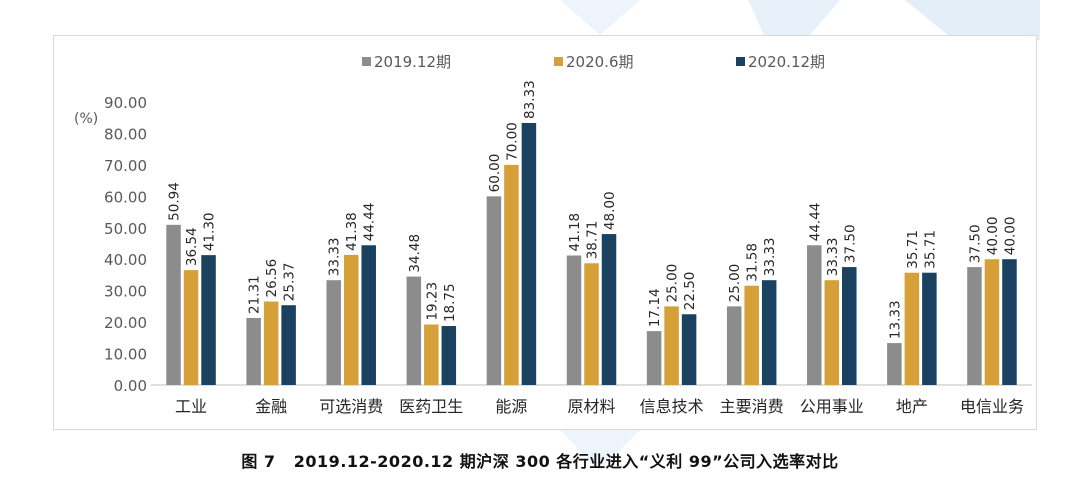 This screenshot has height=495, width=1080. Describe the element at coordinates (130, 386) in the screenshot. I see `y-tick-label: 0.00` at that location.